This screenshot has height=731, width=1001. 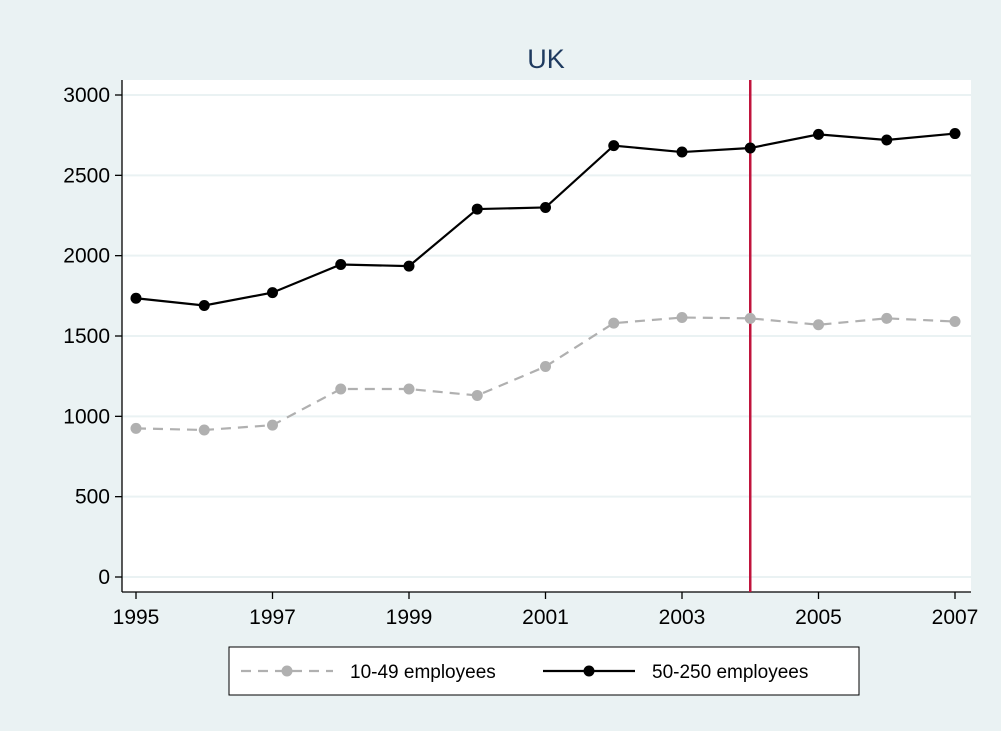 I want to click on y-tick-label: 2000, so click(x=86, y=256).